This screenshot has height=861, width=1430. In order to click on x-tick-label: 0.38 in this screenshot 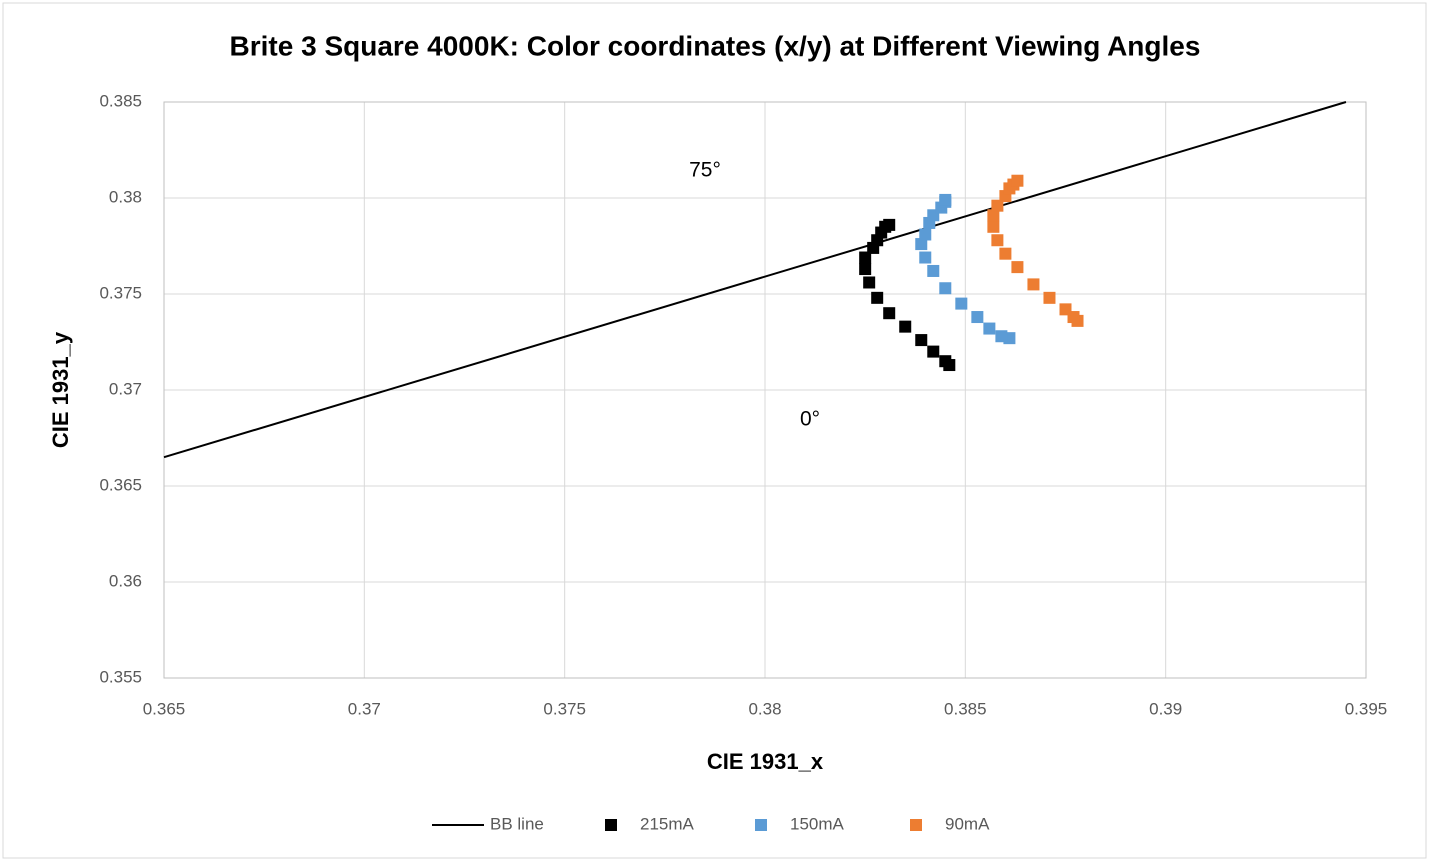, I will do `click(764, 708)`.